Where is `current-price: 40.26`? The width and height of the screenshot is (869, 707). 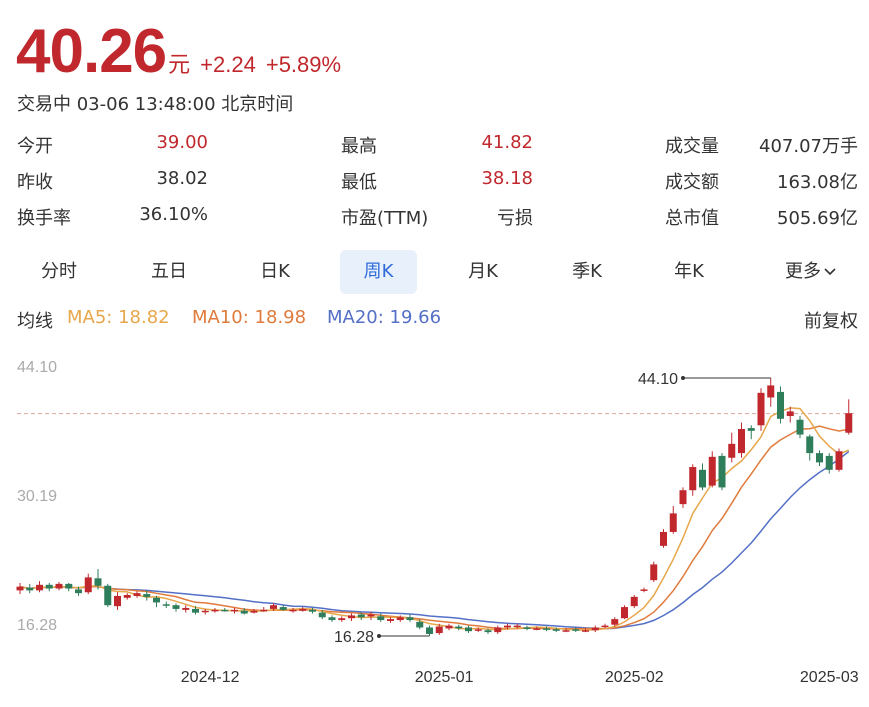 current-price: 40.26 is located at coordinates (91, 51).